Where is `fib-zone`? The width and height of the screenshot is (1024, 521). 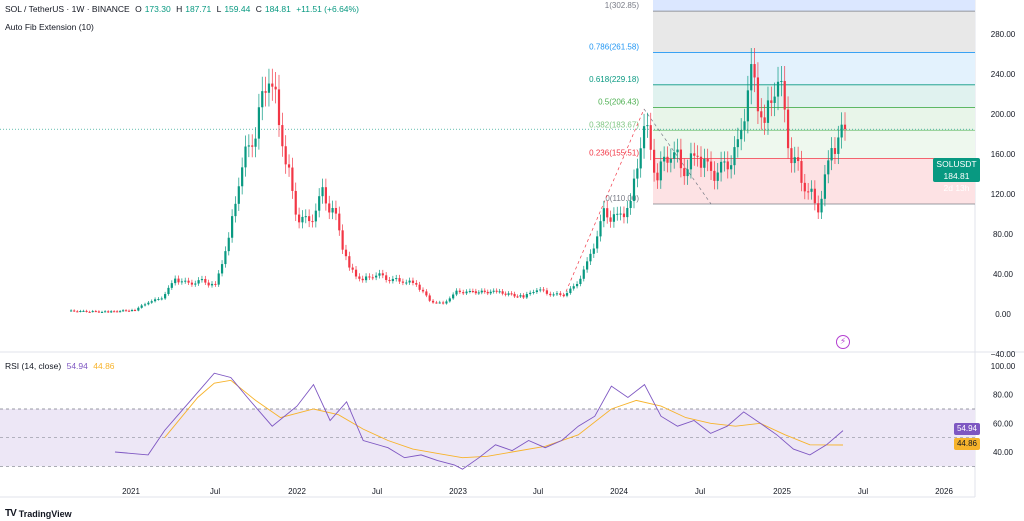
fib-zone is located at coordinates (814, 119).